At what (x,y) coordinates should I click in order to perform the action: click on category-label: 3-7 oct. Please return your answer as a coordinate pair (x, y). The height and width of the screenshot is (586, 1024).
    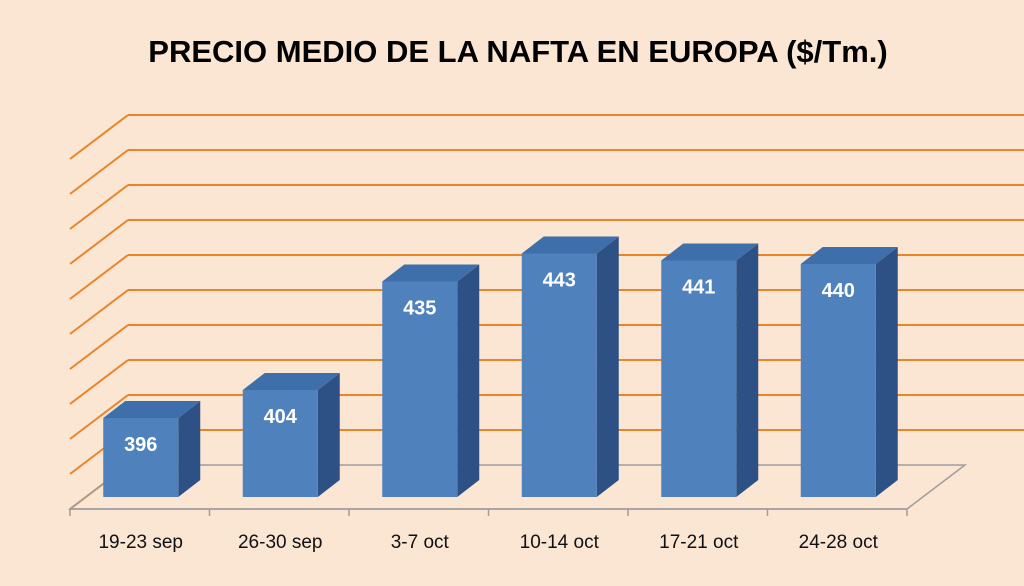
    Looking at the image, I should click on (420, 542).